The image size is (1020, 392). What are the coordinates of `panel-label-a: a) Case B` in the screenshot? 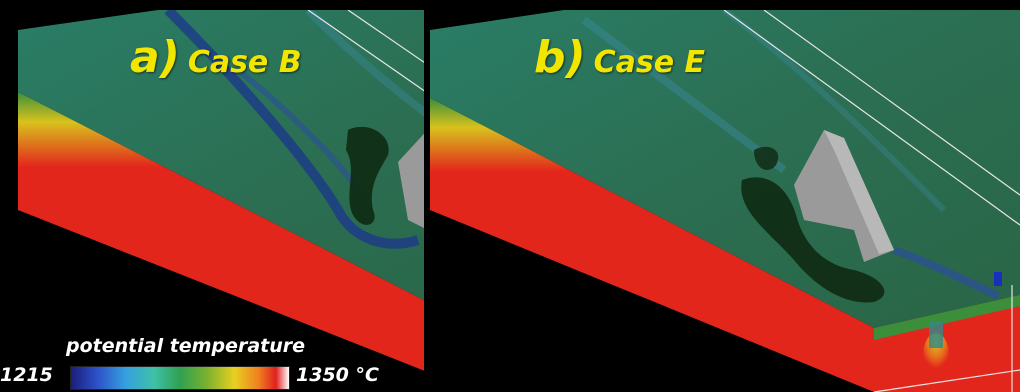 It's located at (216, 57).